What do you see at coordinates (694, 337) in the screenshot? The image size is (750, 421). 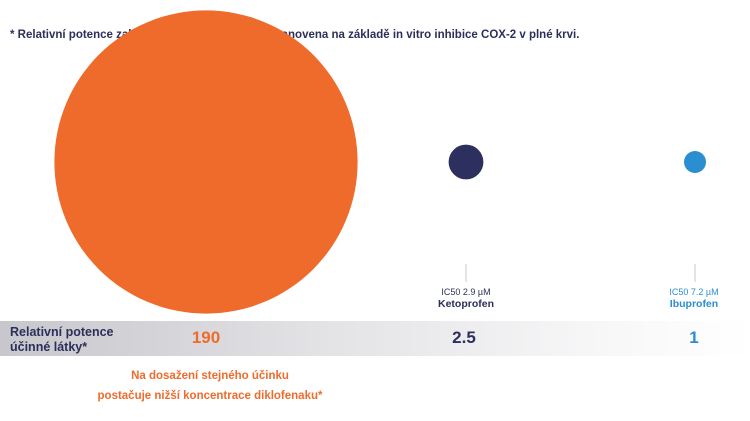 I see `potency-ibuprofen: 1` at bounding box center [694, 337].